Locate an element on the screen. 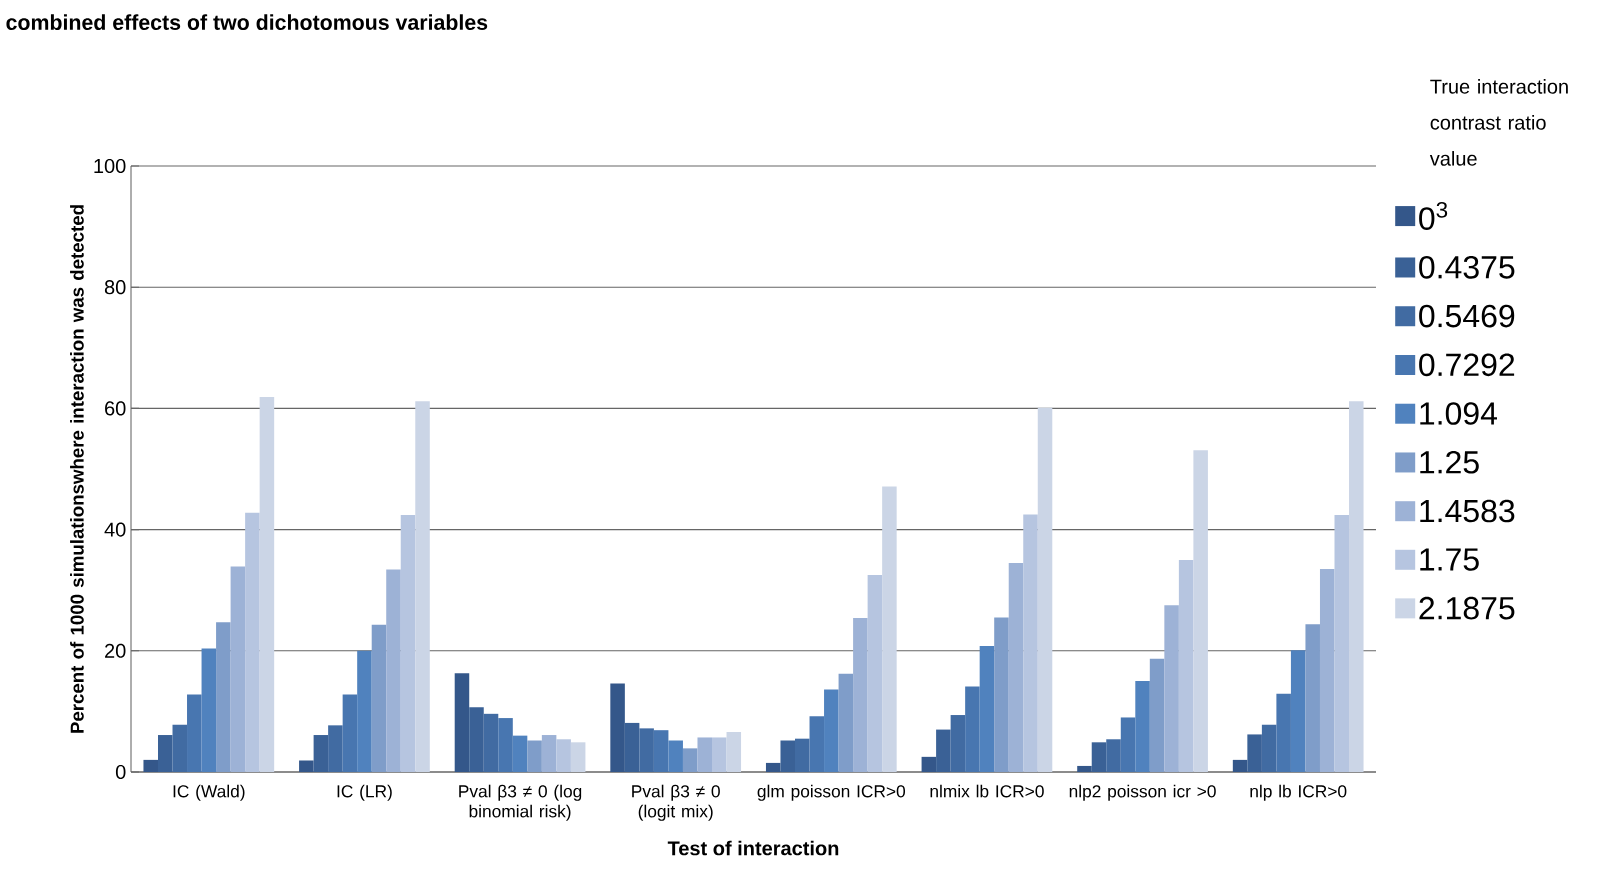 This screenshot has width=1610, height=876. y-tick-label: 20 is located at coordinates (115, 650).